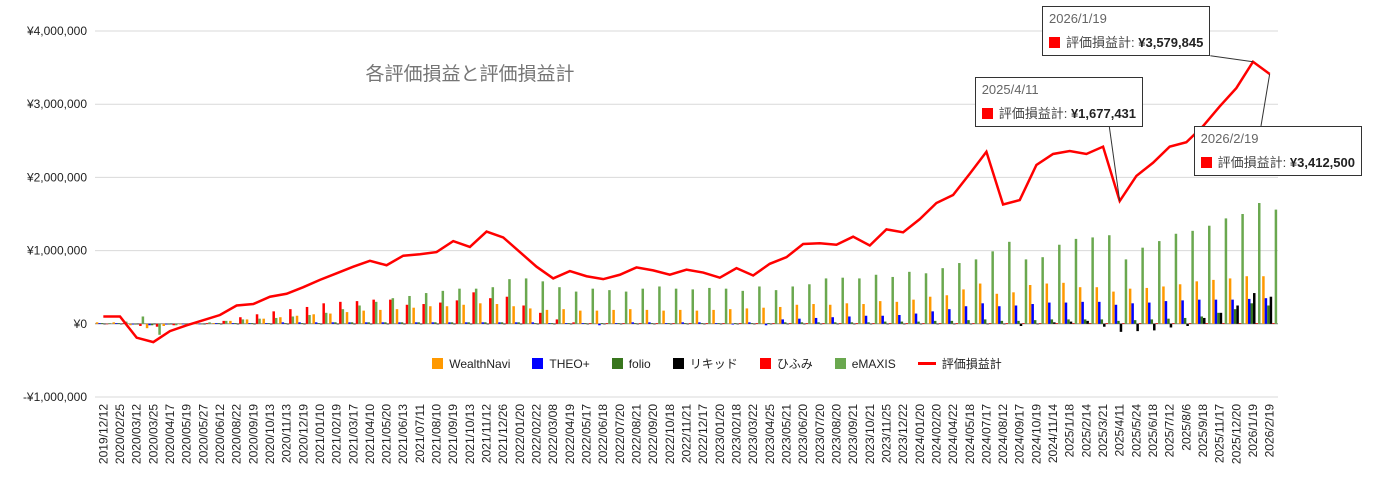 Image resolution: width=1382 pixels, height=487 pixels. What do you see at coordinates (1059, 102) in the screenshot?
I see `tooltip: 2025/4/11 評価損益計¥1,677,431` at bounding box center [1059, 102].